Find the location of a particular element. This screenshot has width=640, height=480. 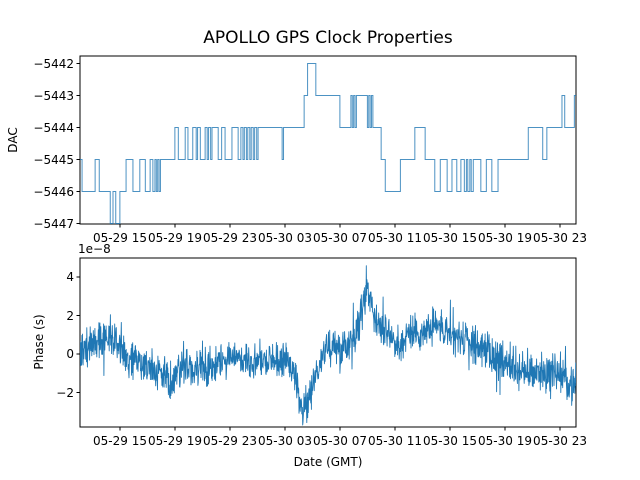

x-tick-label-top: 05-30 07 is located at coordinates (340, 238).